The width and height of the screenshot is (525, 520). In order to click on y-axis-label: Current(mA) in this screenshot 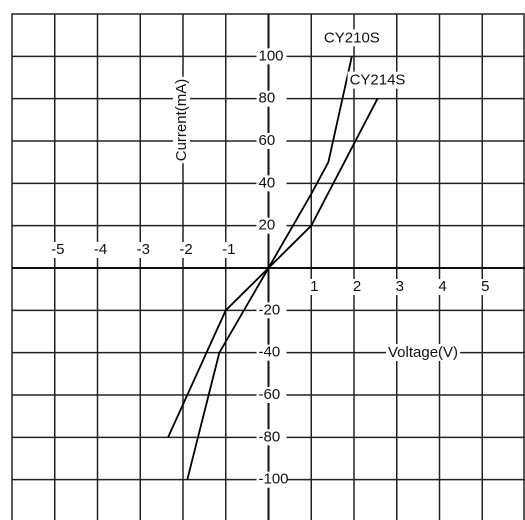, I will do `click(181, 120)`.